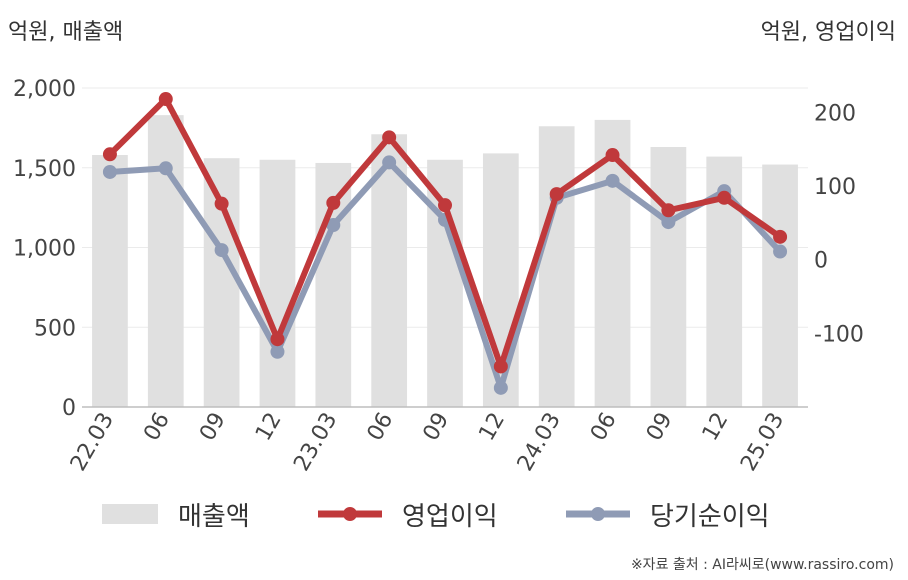 The height and width of the screenshot is (580, 908). I want to click on left-tick-label: 0, so click(69, 408).